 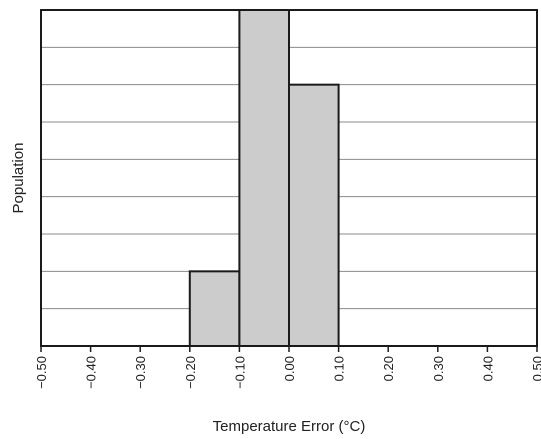 I want to click on x-tick-label: 0.10, so click(x=339, y=368).